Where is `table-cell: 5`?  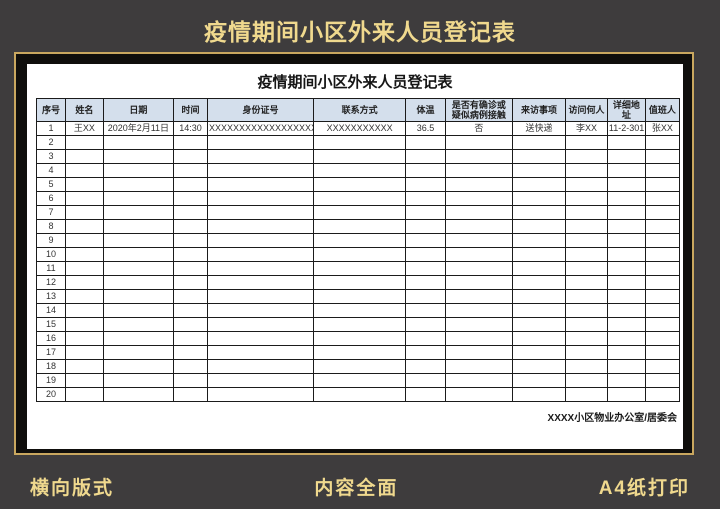
table-cell: 5 is located at coordinates (51, 184).